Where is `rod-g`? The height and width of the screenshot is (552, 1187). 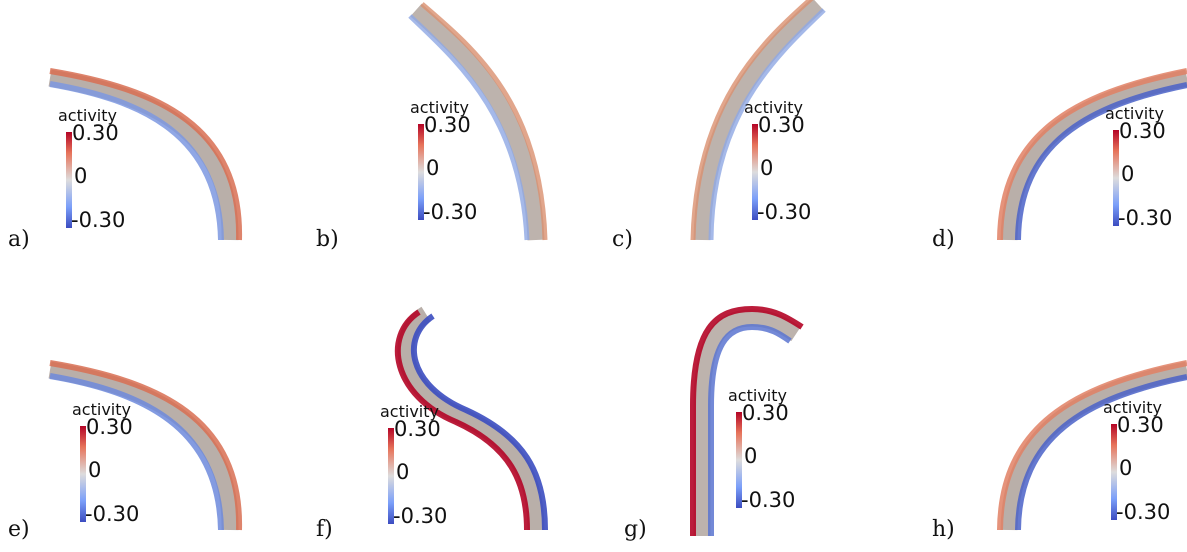
rod-g is located at coordinates (747, 420).